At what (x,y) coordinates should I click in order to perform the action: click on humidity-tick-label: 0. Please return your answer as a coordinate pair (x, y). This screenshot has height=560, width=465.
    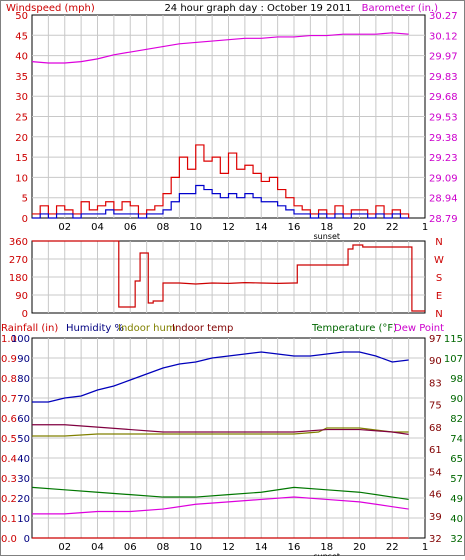
    Looking at the image, I should click on (27, 539).